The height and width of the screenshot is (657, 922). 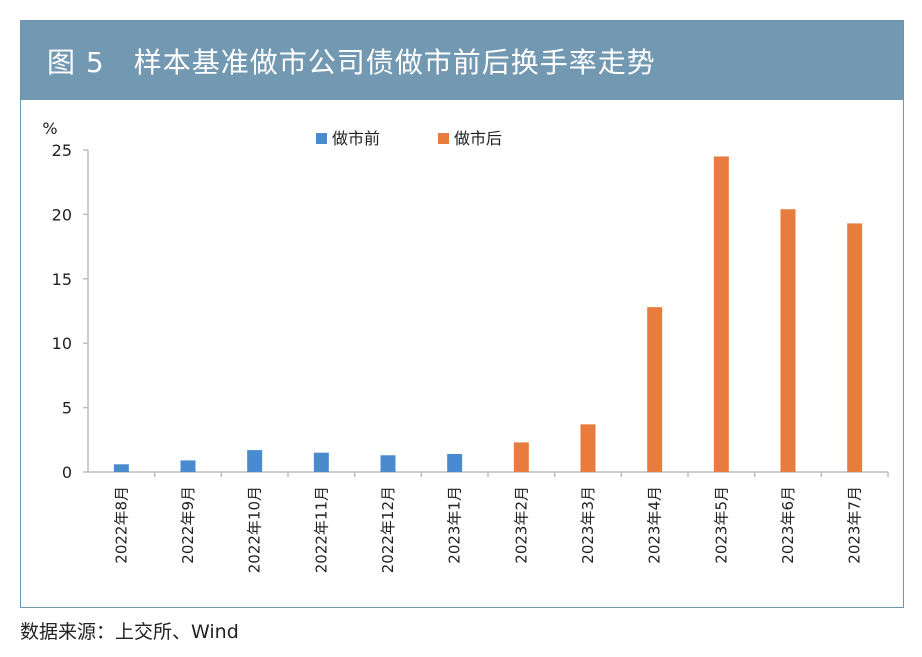 I want to click on x-tick-label: 2022年12月, so click(x=388, y=529).